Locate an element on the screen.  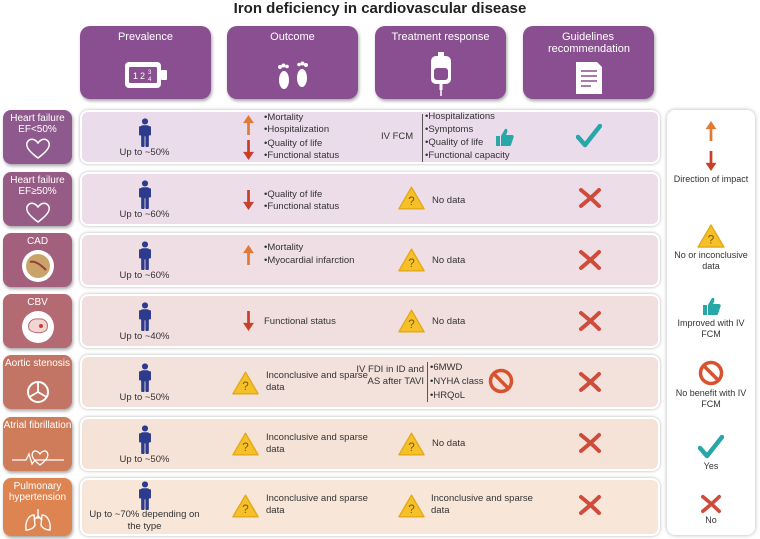
legend-no-benefit: No benefit with IV FCM is located at coordinates (711, 398).